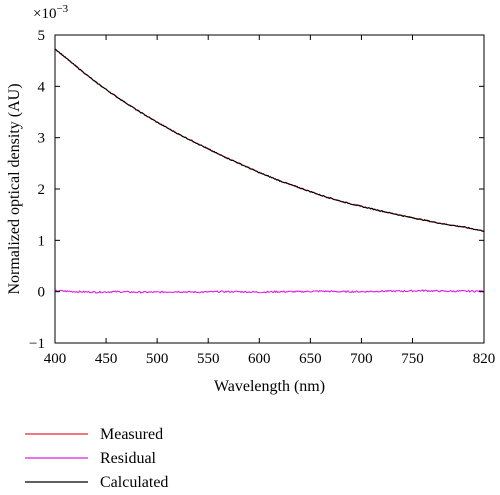  Describe the element at coordinates (310, 359) in the screenshot. I see `x-tick-label: 650` at that location.